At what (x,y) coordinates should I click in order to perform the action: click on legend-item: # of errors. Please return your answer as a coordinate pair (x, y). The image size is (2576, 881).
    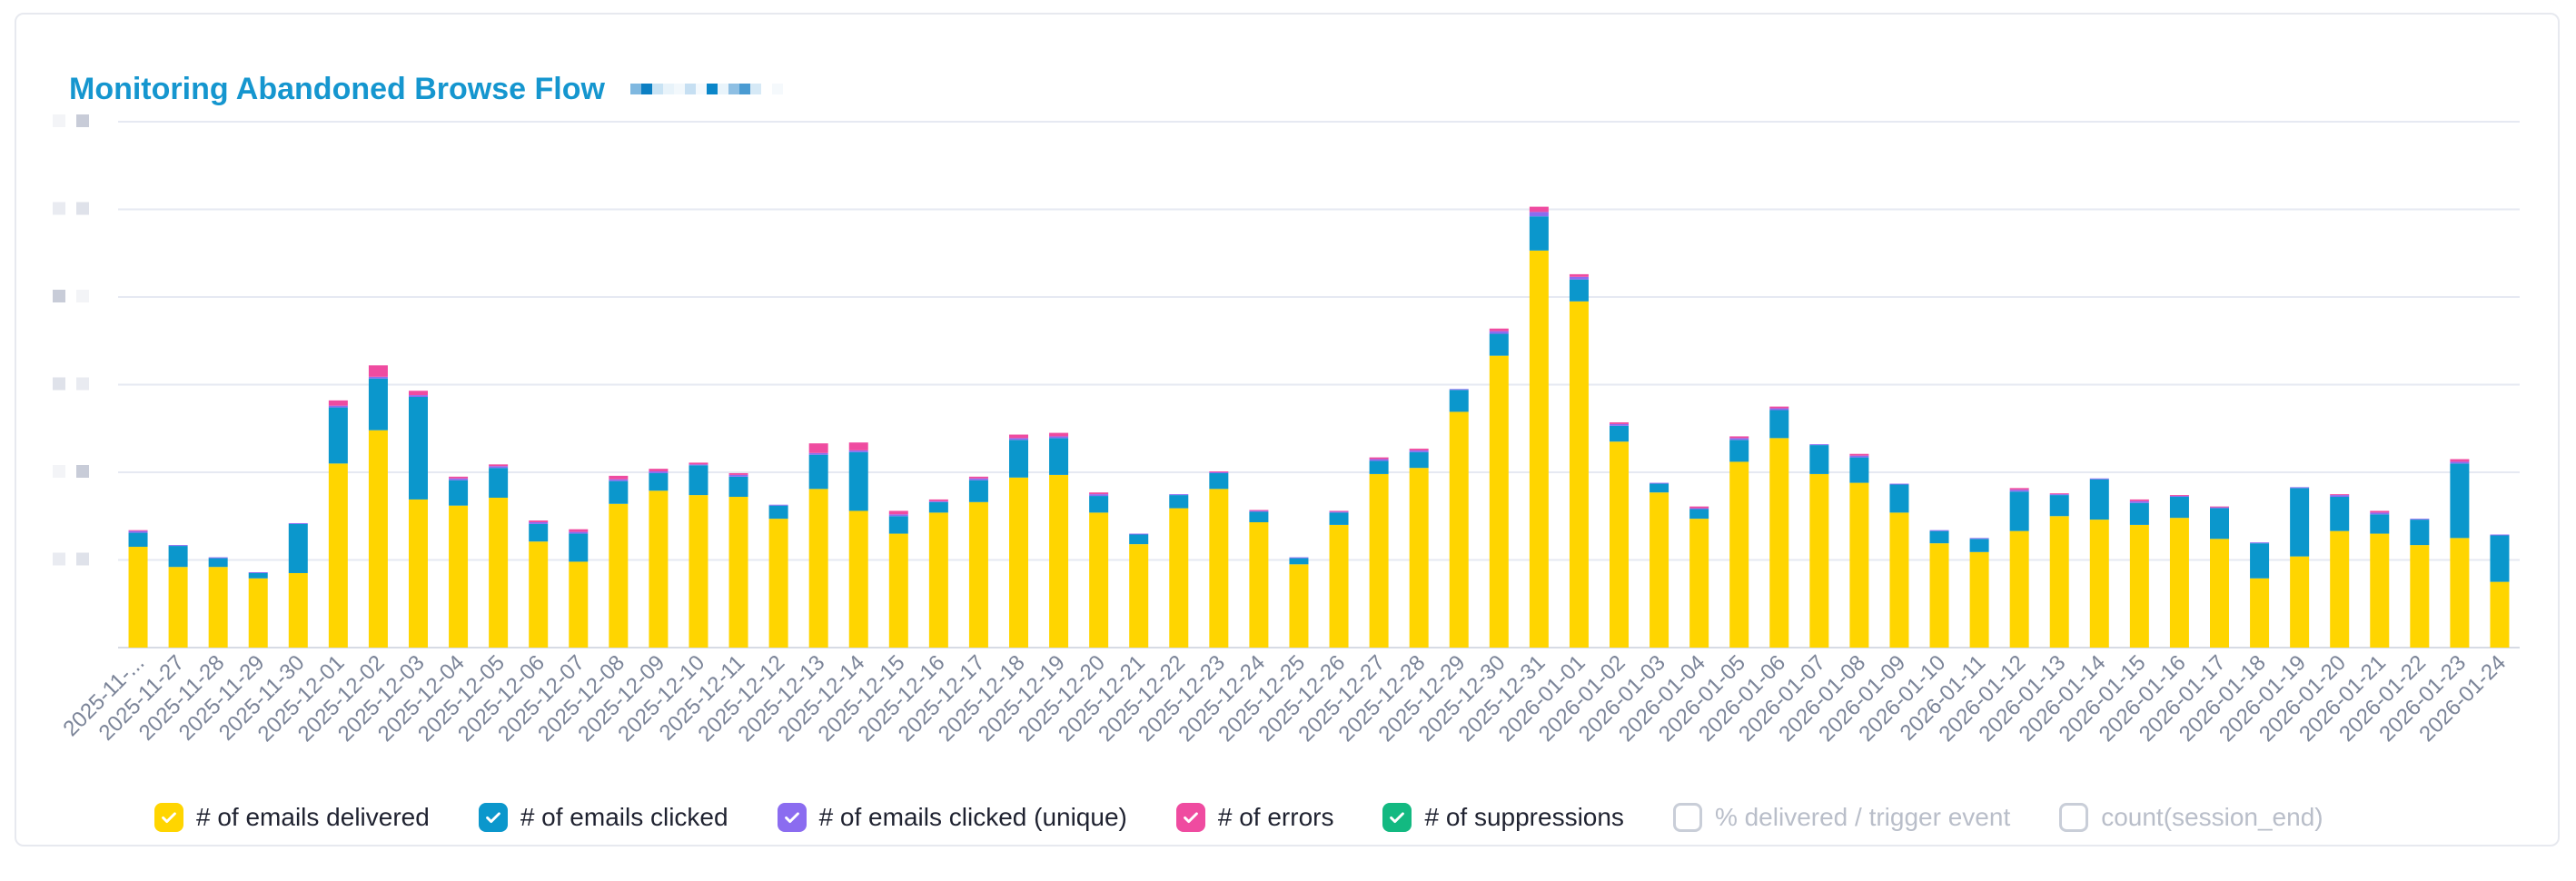
    Looking at the image, I should click on (1254, 817).